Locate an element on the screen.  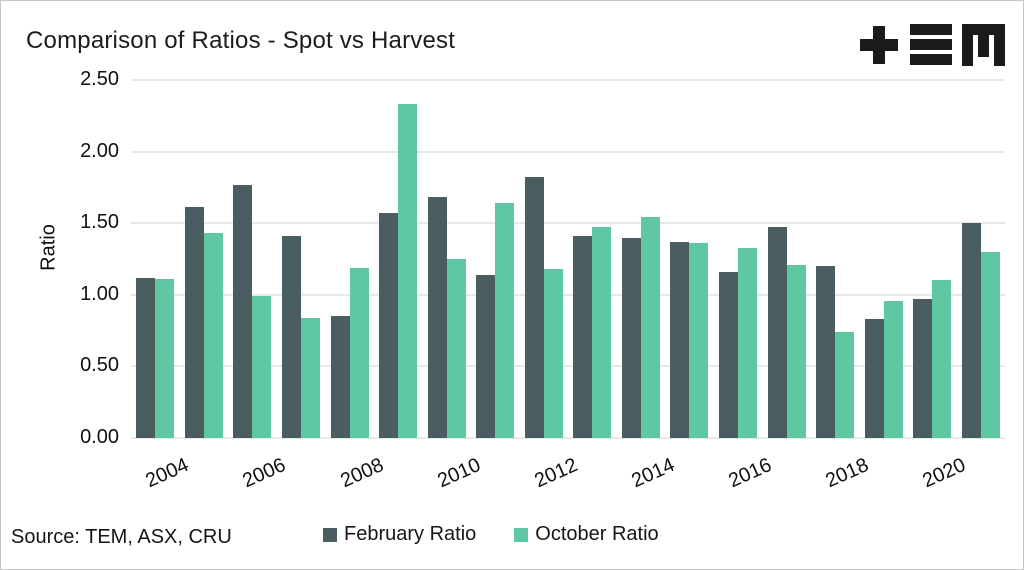
bar-october-2016 is located at coordinates (747, 342).